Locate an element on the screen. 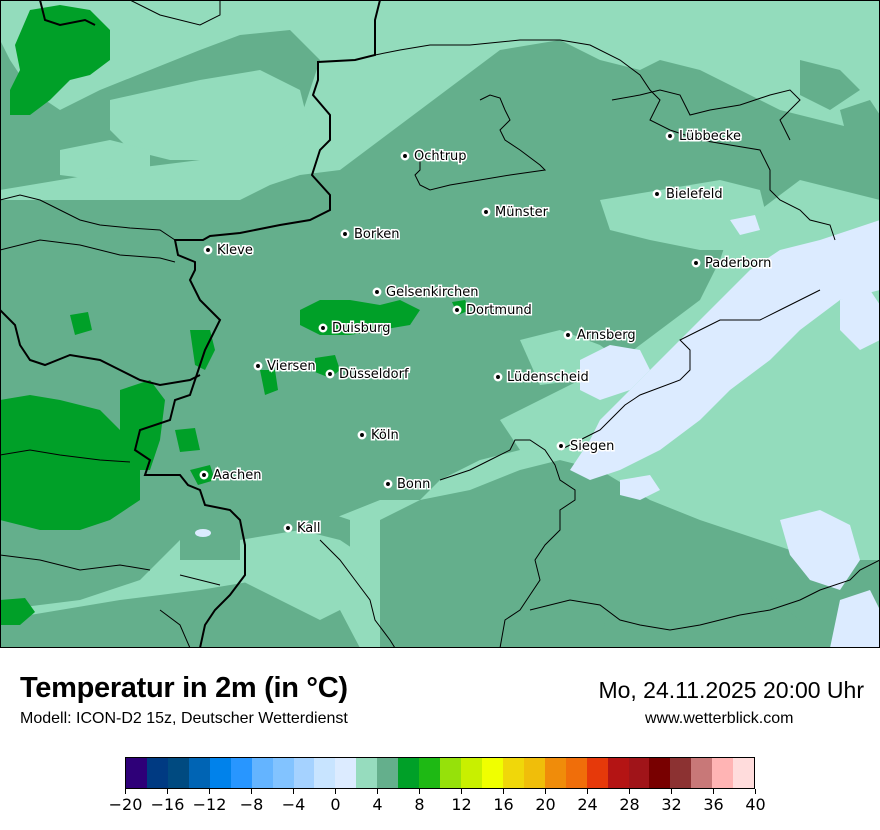  website-link: www.wetterblick.com is located at coordinates (719, 718).